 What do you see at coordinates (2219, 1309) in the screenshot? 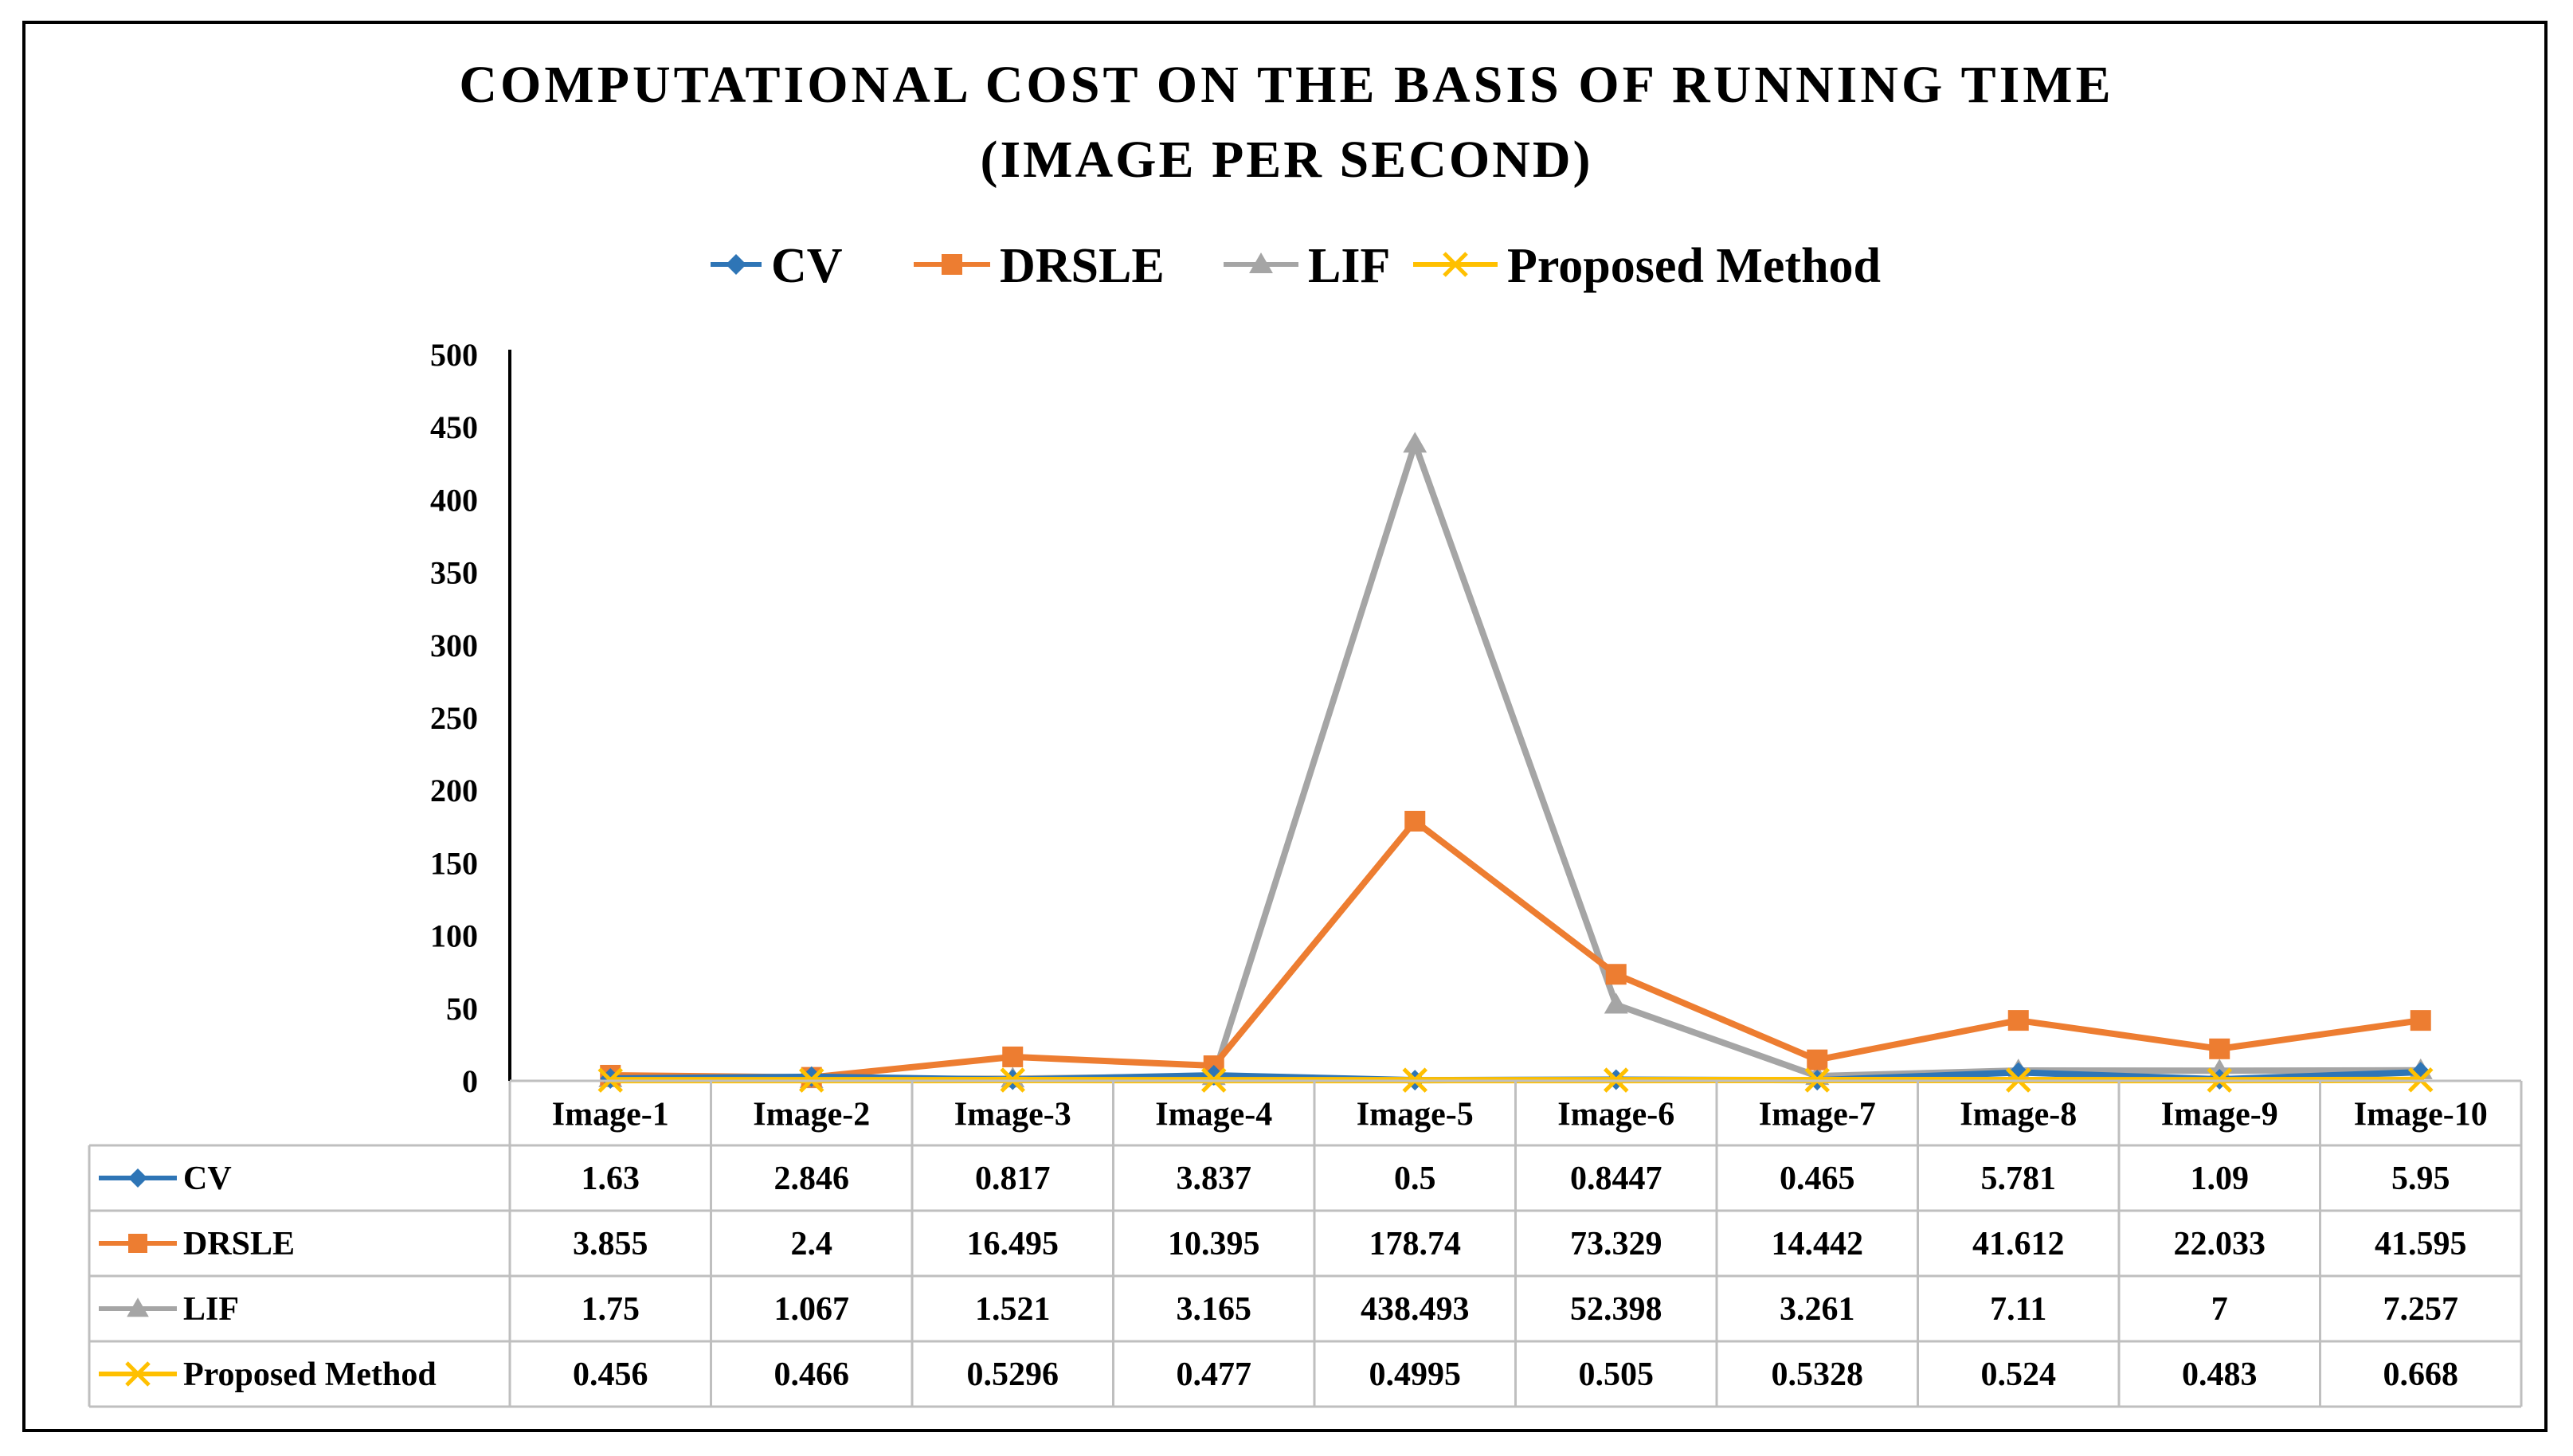
I see `data-label-lif: 7` at bounding box center [2219, 1309].